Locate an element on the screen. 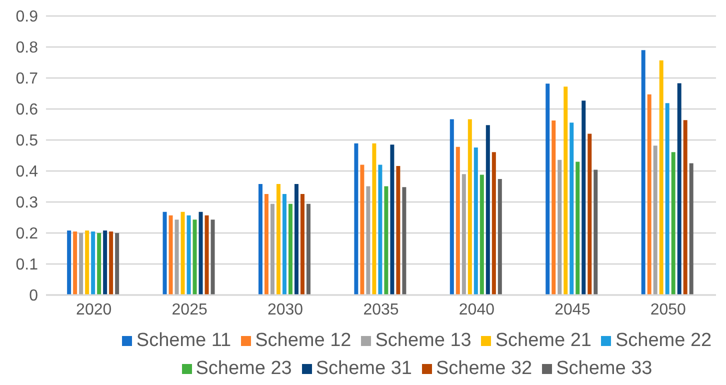 The height and width of the screenshot is (385, 726). x-tick-label: 2030 is located at coordinates (285, 309).